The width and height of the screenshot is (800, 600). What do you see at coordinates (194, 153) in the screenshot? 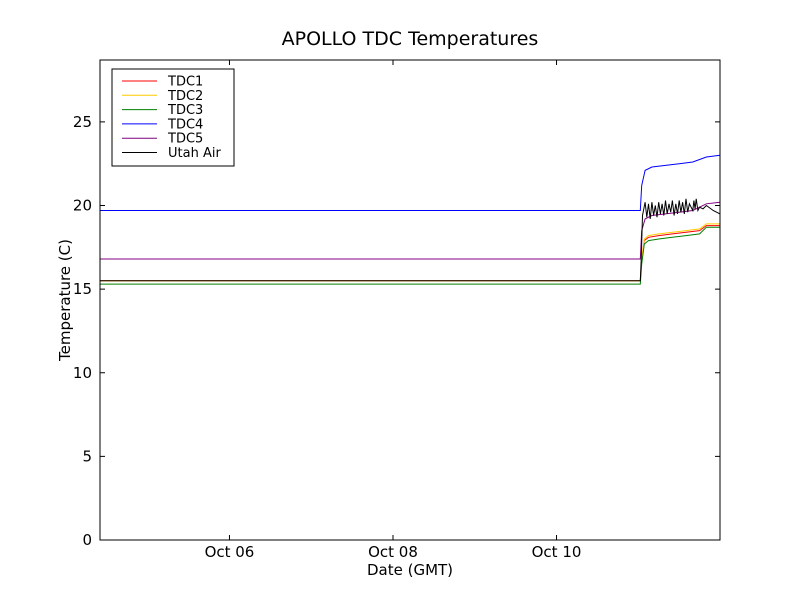
I see `legend-label: Utah Air` at bounding box center [194, 153].